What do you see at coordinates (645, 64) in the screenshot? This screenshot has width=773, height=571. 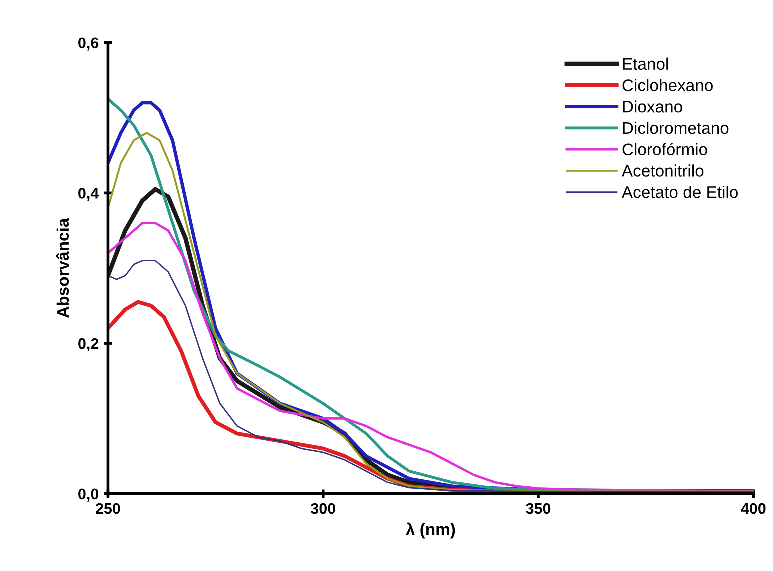 I see `legend-label: Etanol` at bounding box center [645, 64].